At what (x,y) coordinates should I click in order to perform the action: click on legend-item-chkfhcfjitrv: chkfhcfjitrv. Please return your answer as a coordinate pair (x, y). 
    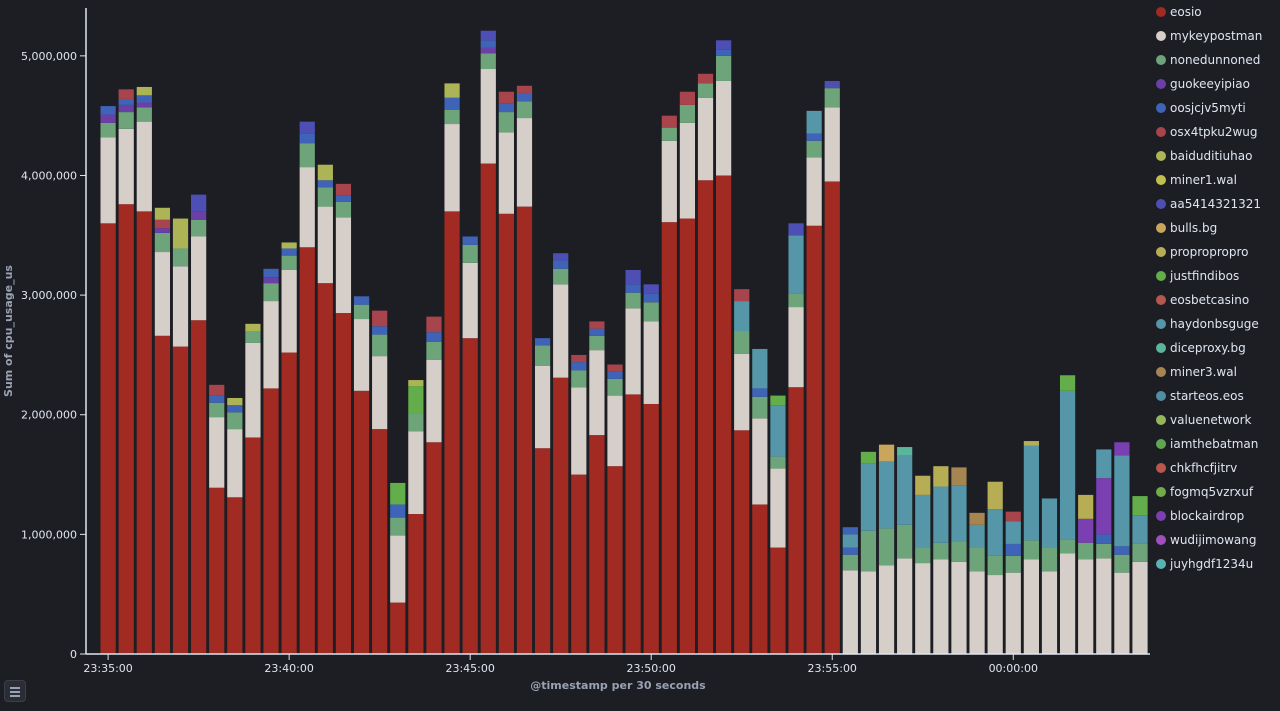
    Looking at the image, I should click on (1196, 468).